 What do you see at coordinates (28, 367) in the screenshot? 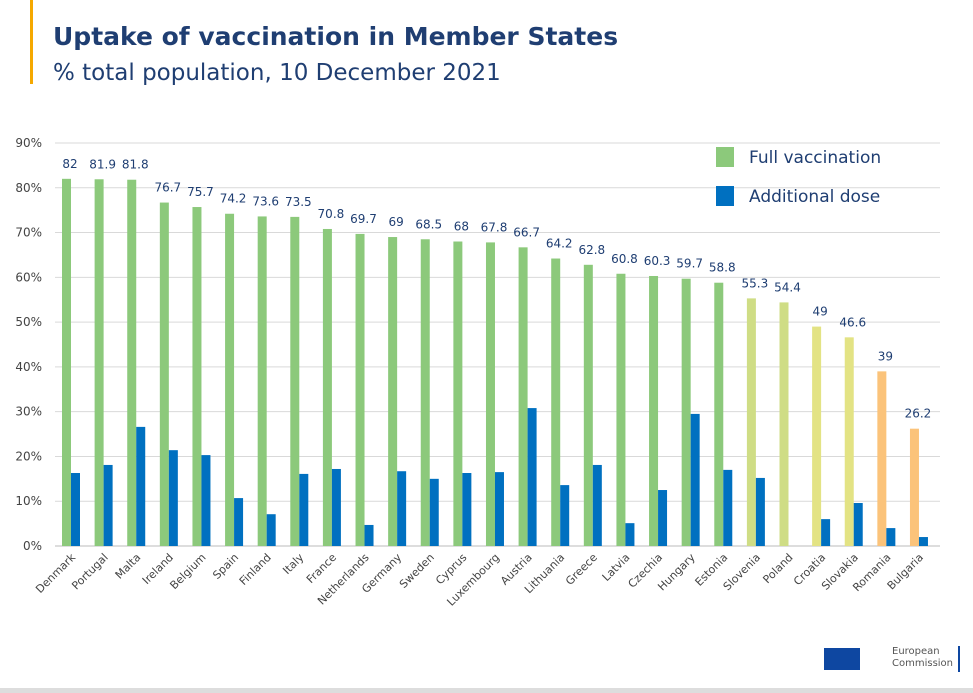
I see `y-tick-label: 40%` at bounding box center [28, 367].